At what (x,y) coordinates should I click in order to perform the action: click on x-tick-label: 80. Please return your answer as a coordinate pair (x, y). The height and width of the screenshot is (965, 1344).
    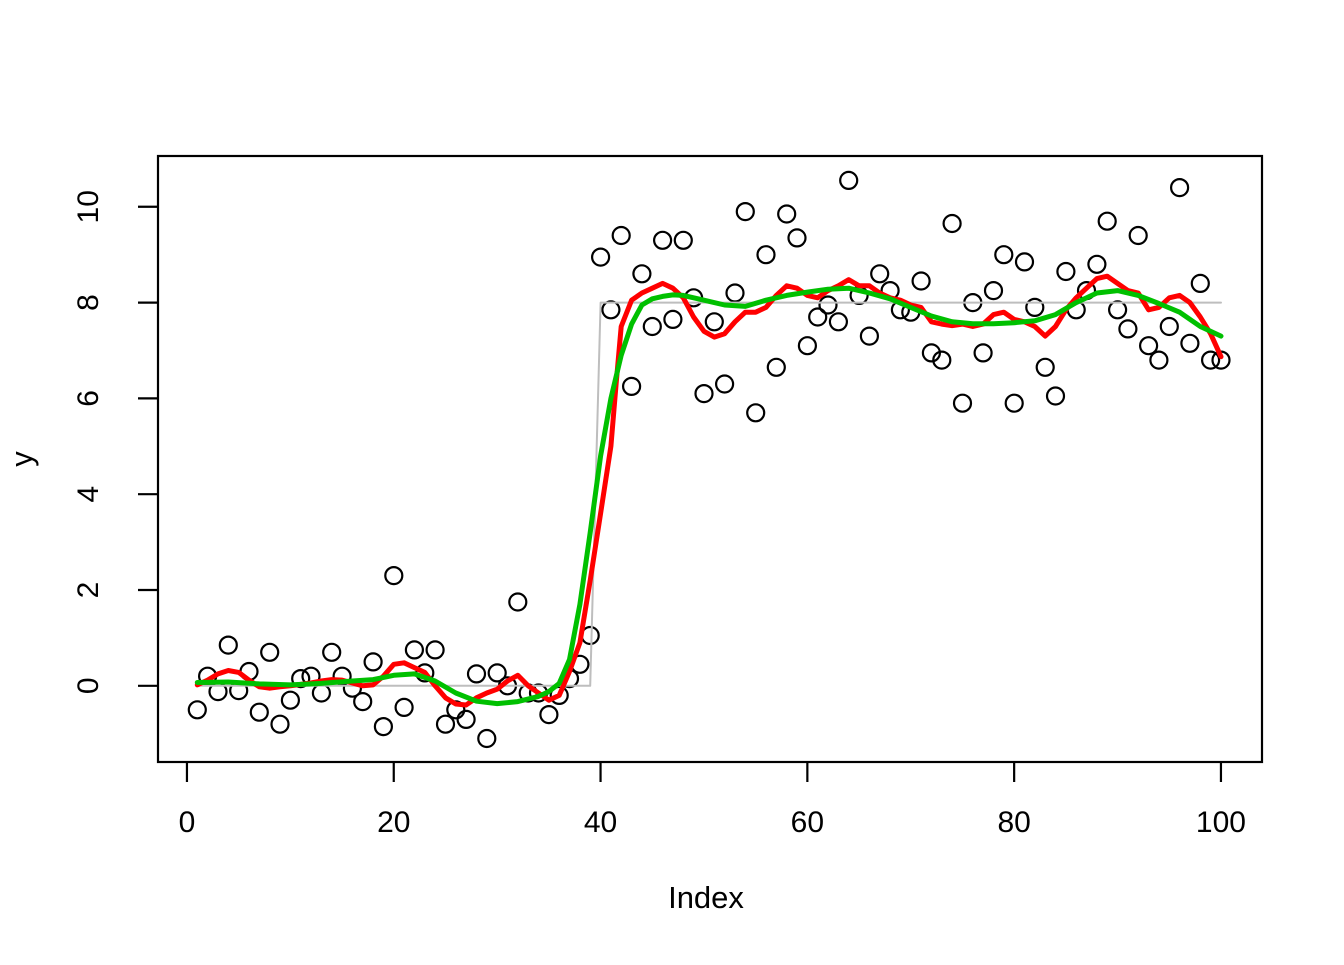
    Looking at the image, I should click on (1013, 822).